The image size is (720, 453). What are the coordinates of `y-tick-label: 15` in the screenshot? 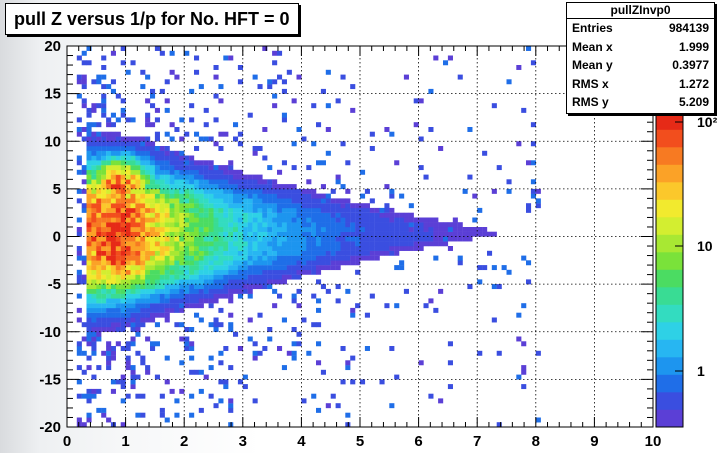 It's located at (52, 94).